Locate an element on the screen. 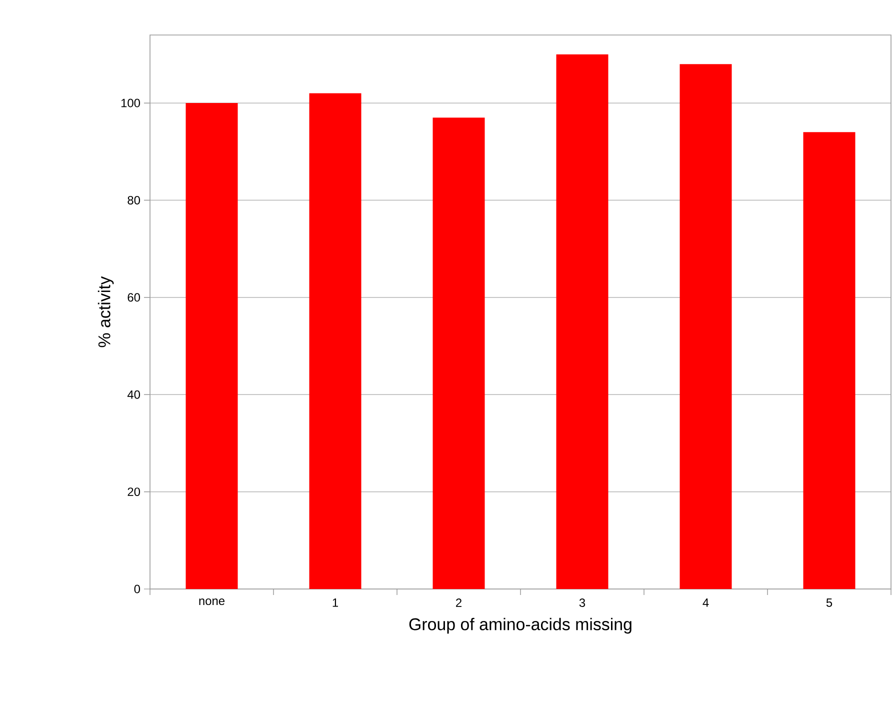 This screenshot has height=708, width=894. y-tick-label: 60 is located at coordinates (134, 297).